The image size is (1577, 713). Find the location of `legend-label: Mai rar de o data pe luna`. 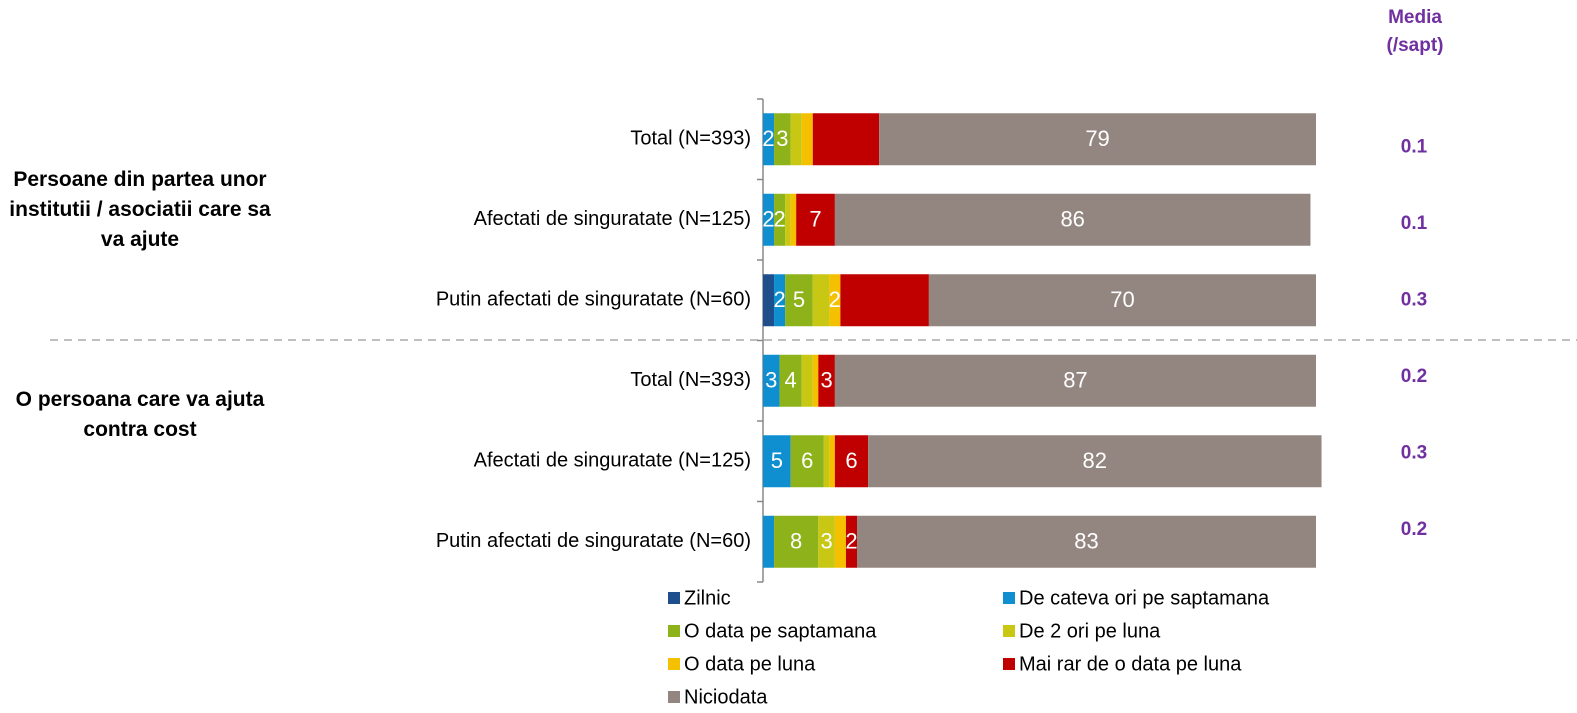

legend-label: Mai rar de o data pe luna is located at coordinates (1130, 664).